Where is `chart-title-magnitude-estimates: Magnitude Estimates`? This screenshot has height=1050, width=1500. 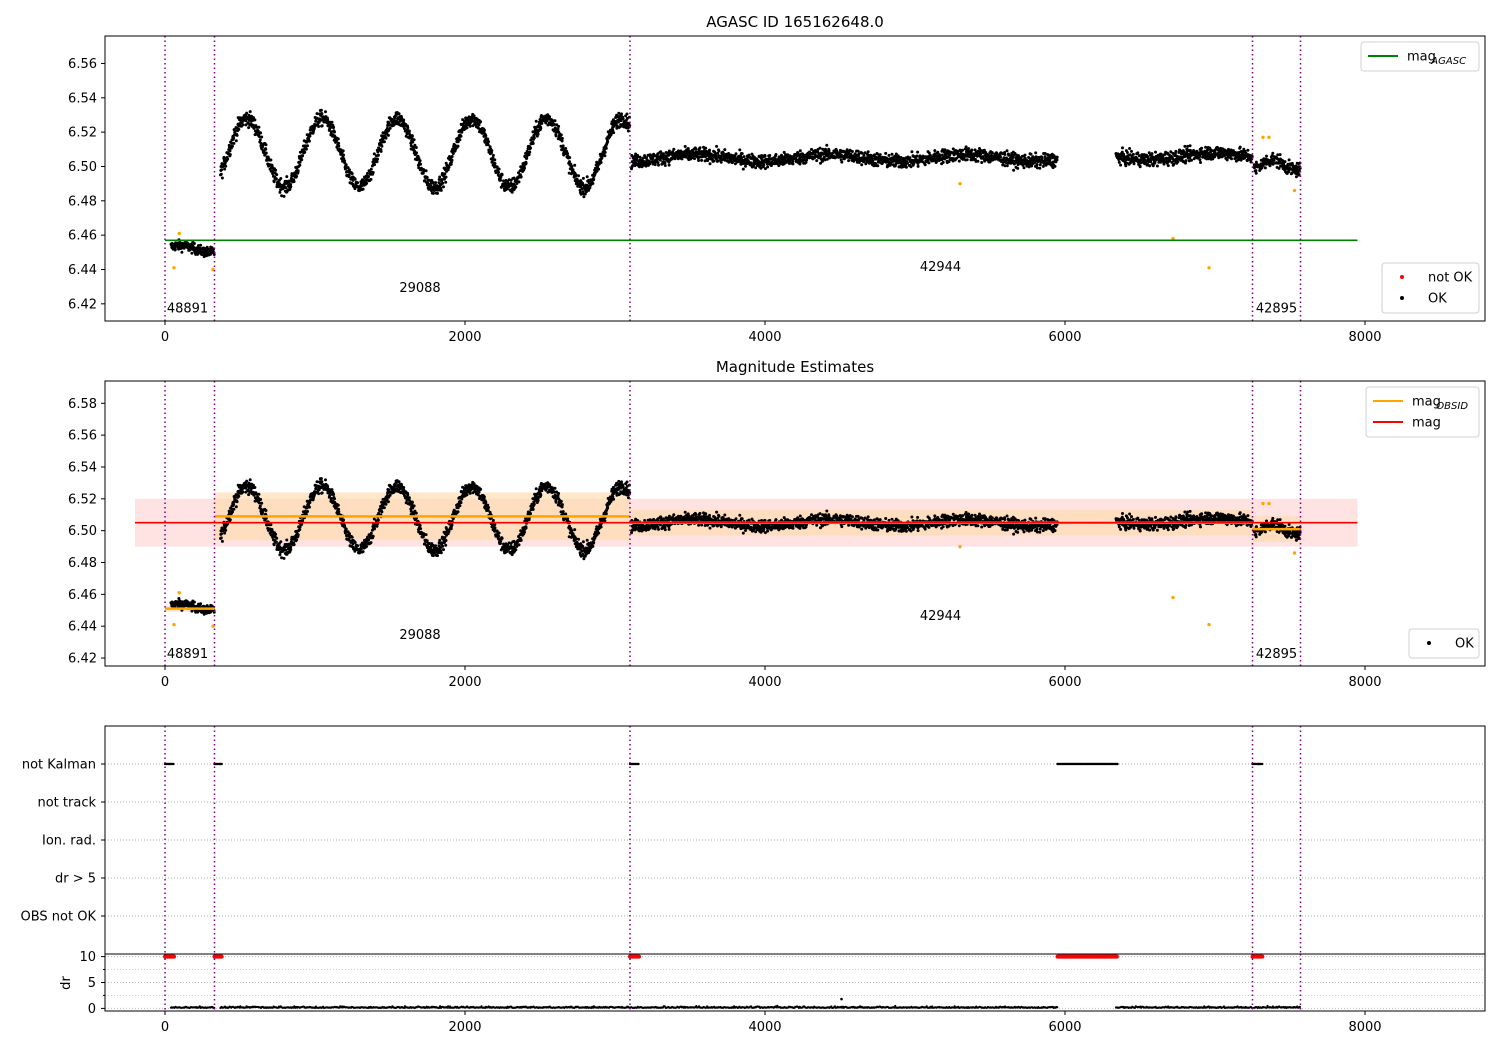
chart-title-magnitude-estimates: Magnitude Estimates is located at coordinates (795, 367).